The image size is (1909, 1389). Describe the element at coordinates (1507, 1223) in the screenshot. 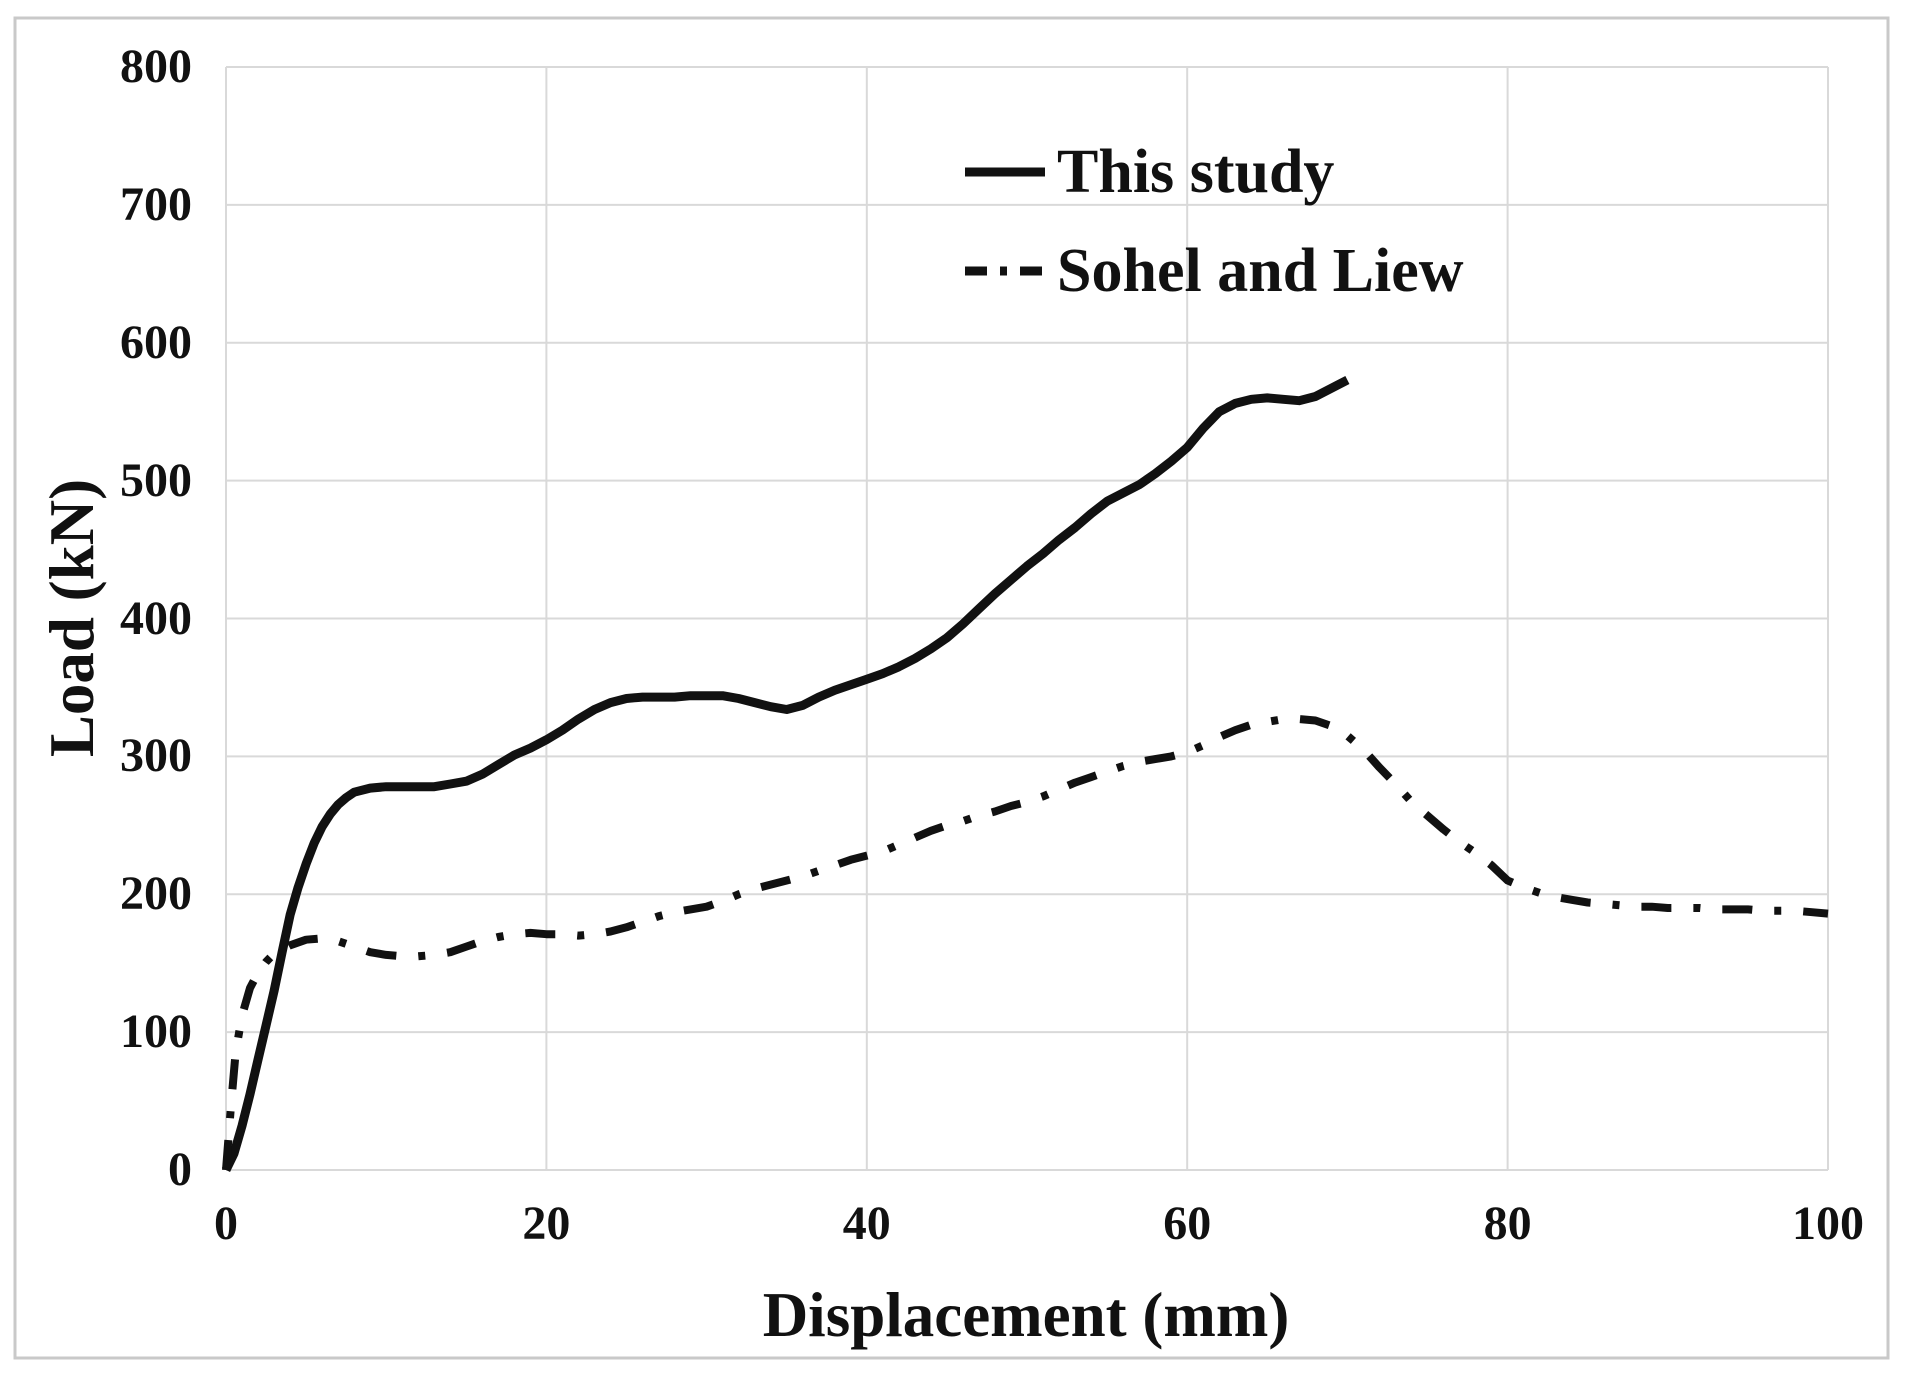

I see `x-tick-label: 80` at that location.